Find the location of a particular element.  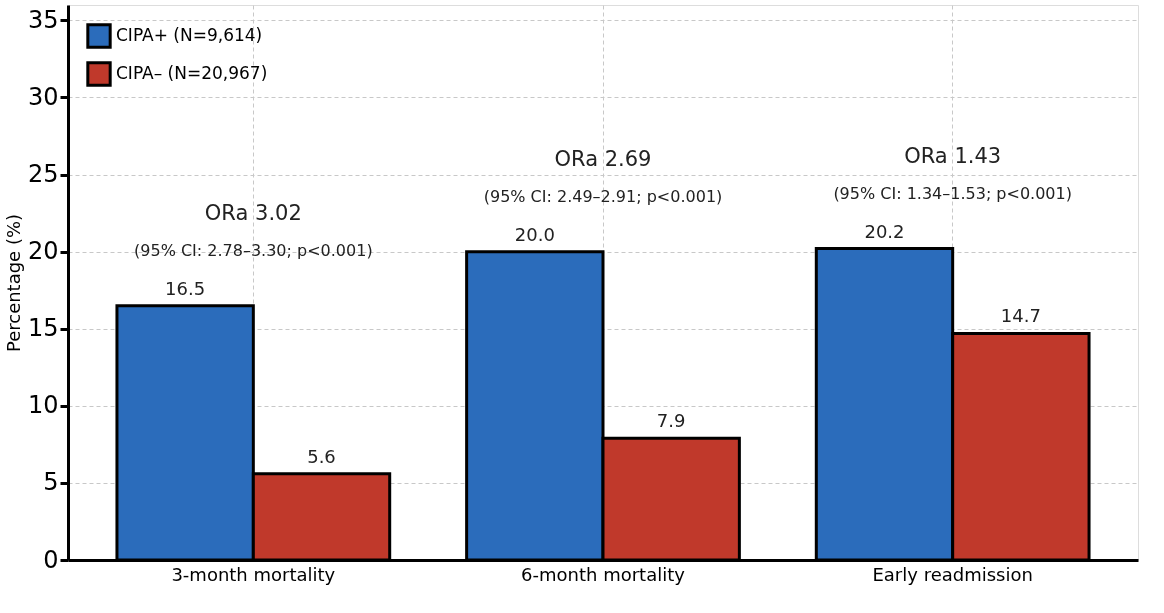

y-tick-label: 25 is located at coordinates (43, 174).